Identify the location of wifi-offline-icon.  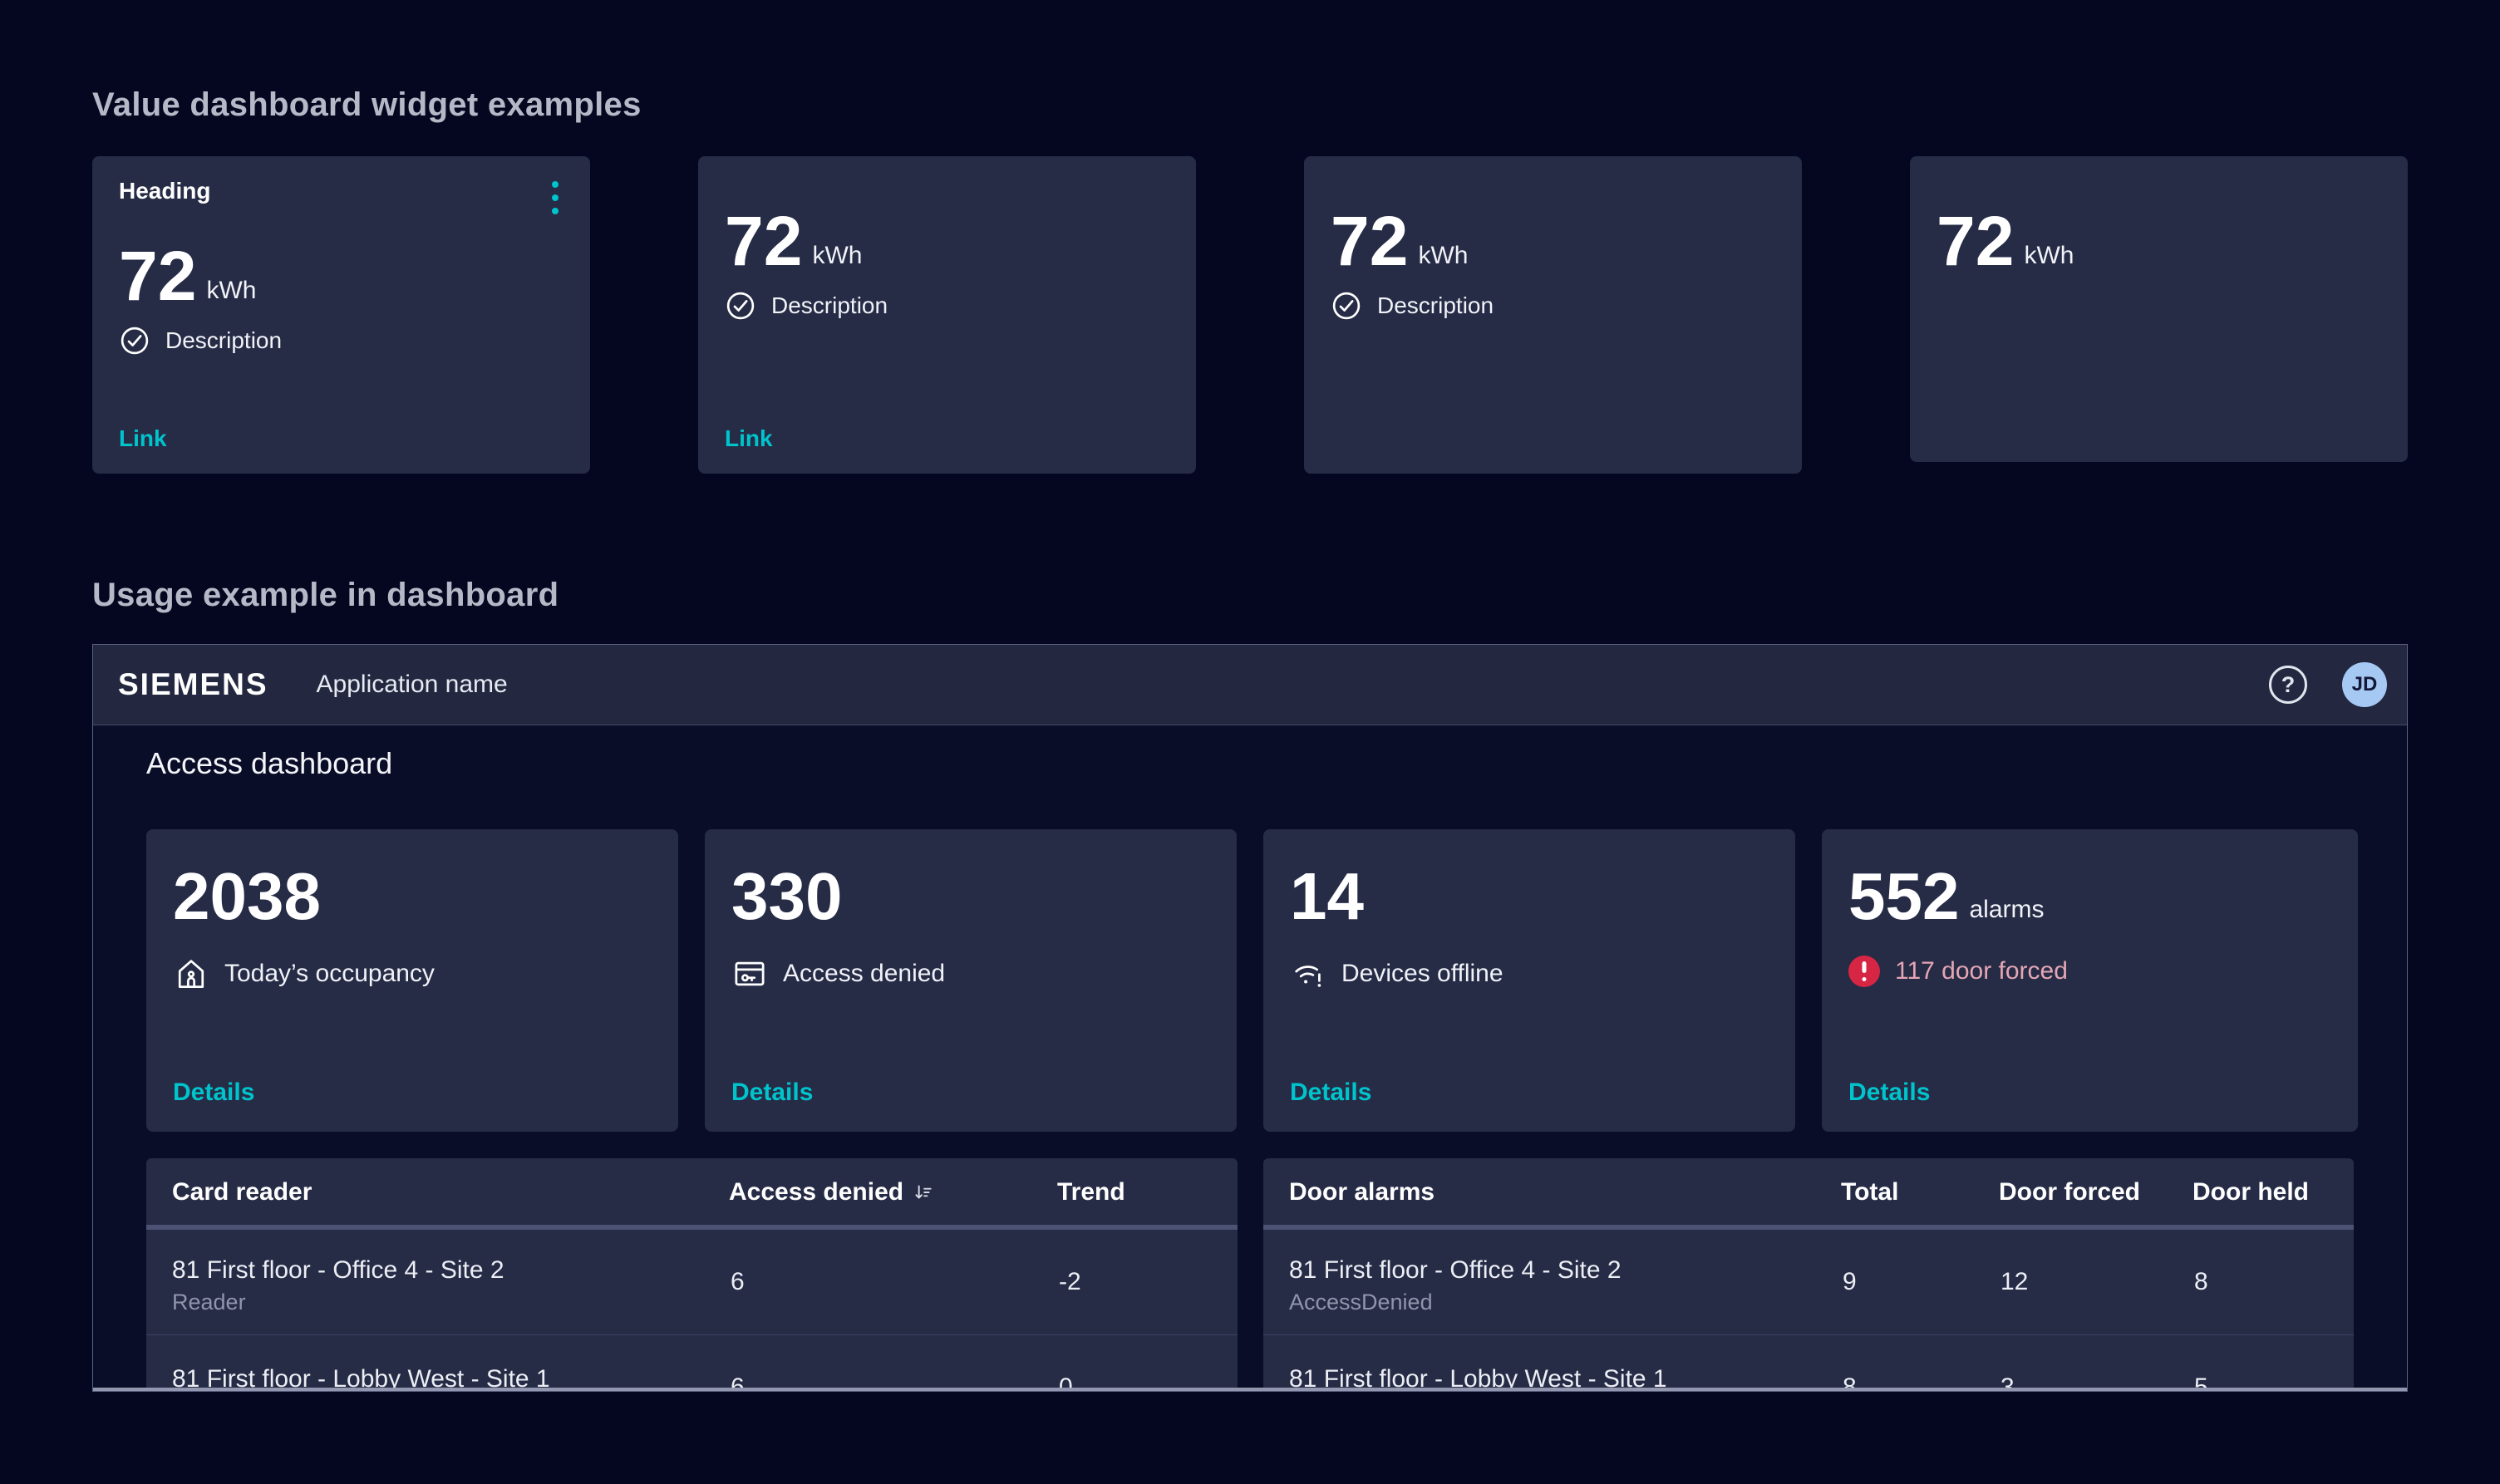
(1308, 976).